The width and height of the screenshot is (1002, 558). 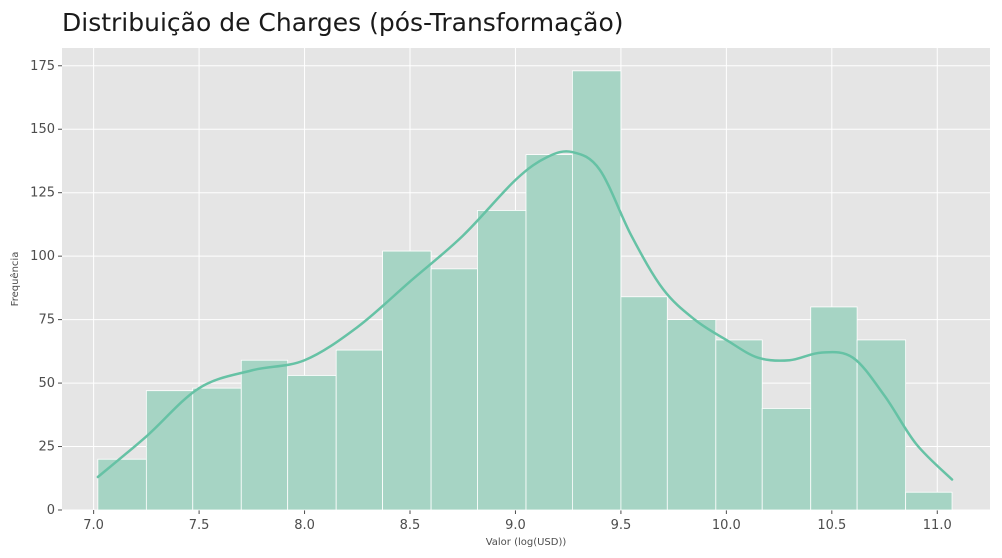 What do you see at coordinates (15, 279) in the screenshot?
I see `y-axis-label: Frequência` at bounding box center [15, 279].